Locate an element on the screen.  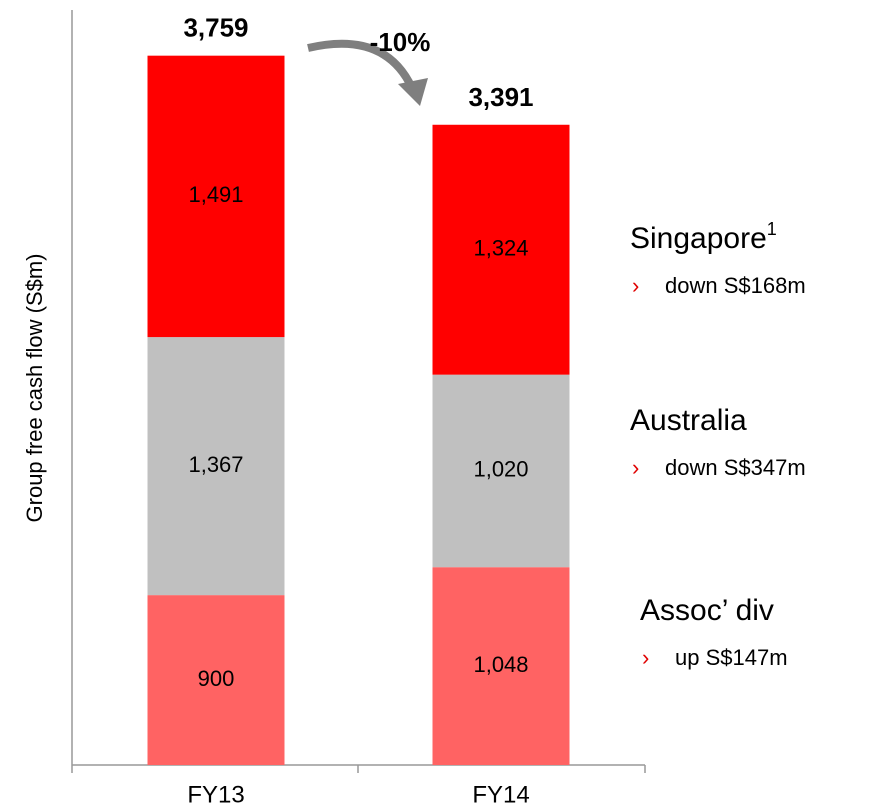
segment-label: 900 is located at coordinates (216, 678).